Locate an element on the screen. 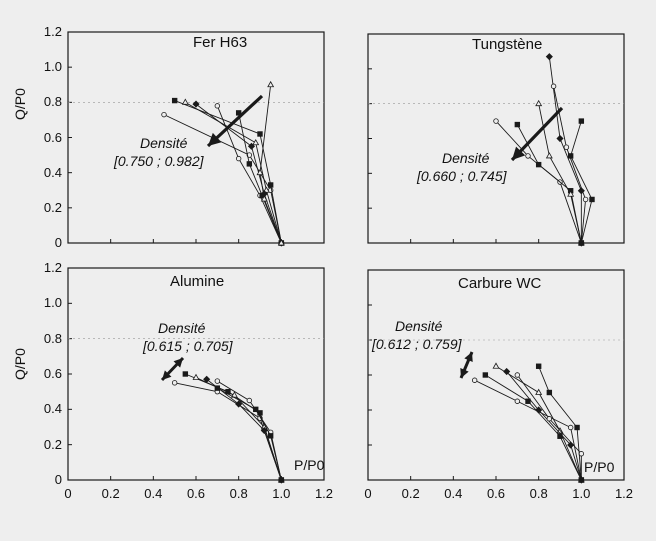 The height and width of the screenshot is (541, 656). y-tick-label: 0.4 is located at coordinates (52, 409).